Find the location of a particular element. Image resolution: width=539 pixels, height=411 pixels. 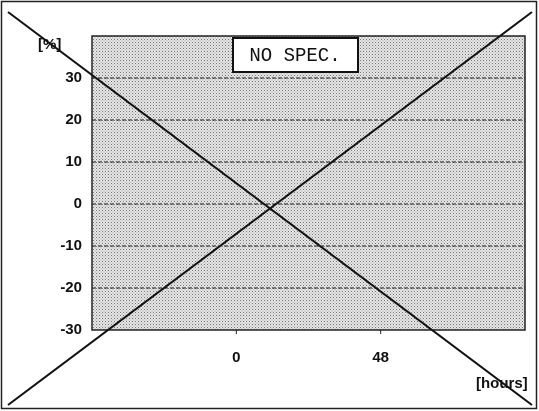

x-tick-label: 48 is located at coordinates (380, 357).